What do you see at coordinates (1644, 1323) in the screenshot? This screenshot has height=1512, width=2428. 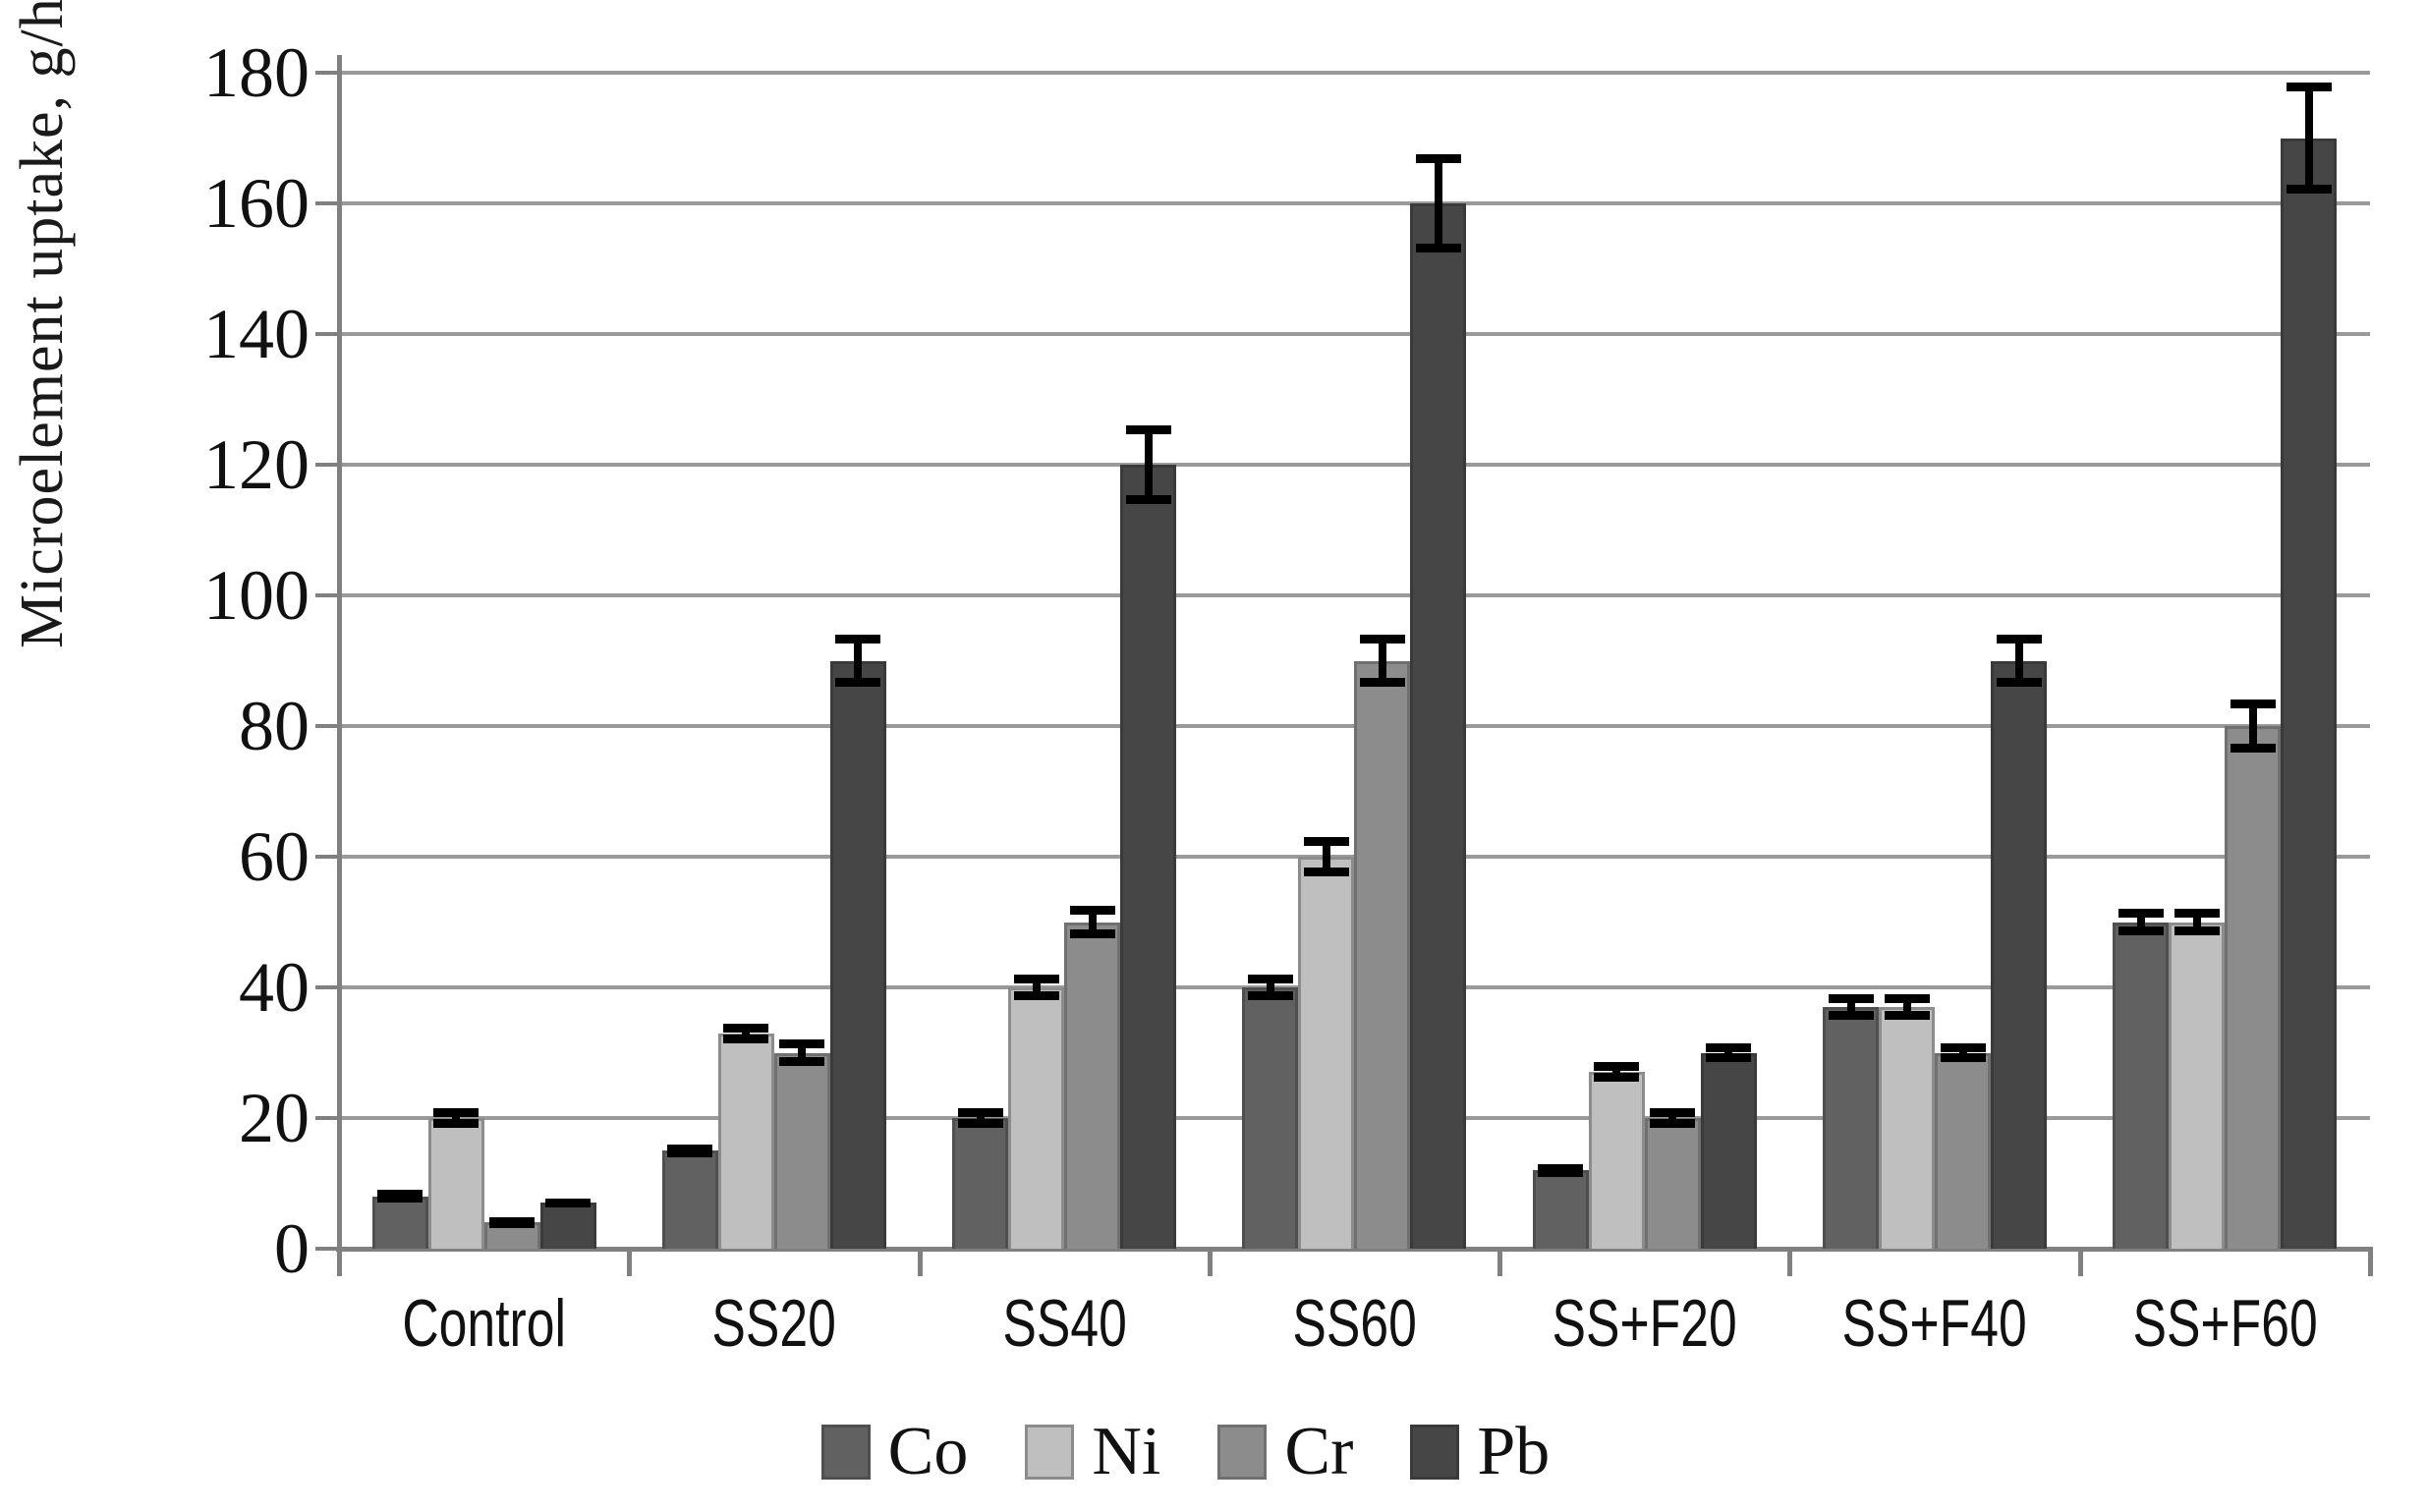 I see `x-axis-label: SS+F20` at bounding box center [1644, 1323].